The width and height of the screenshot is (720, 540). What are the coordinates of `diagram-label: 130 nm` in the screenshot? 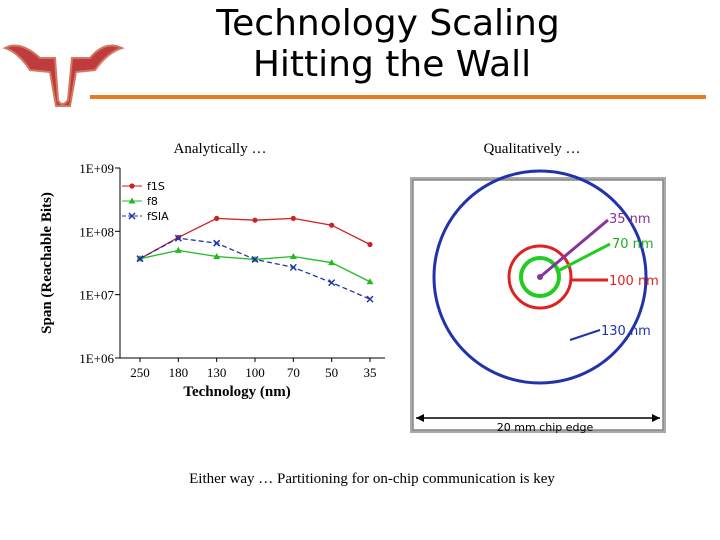 It's located at (626, 331).